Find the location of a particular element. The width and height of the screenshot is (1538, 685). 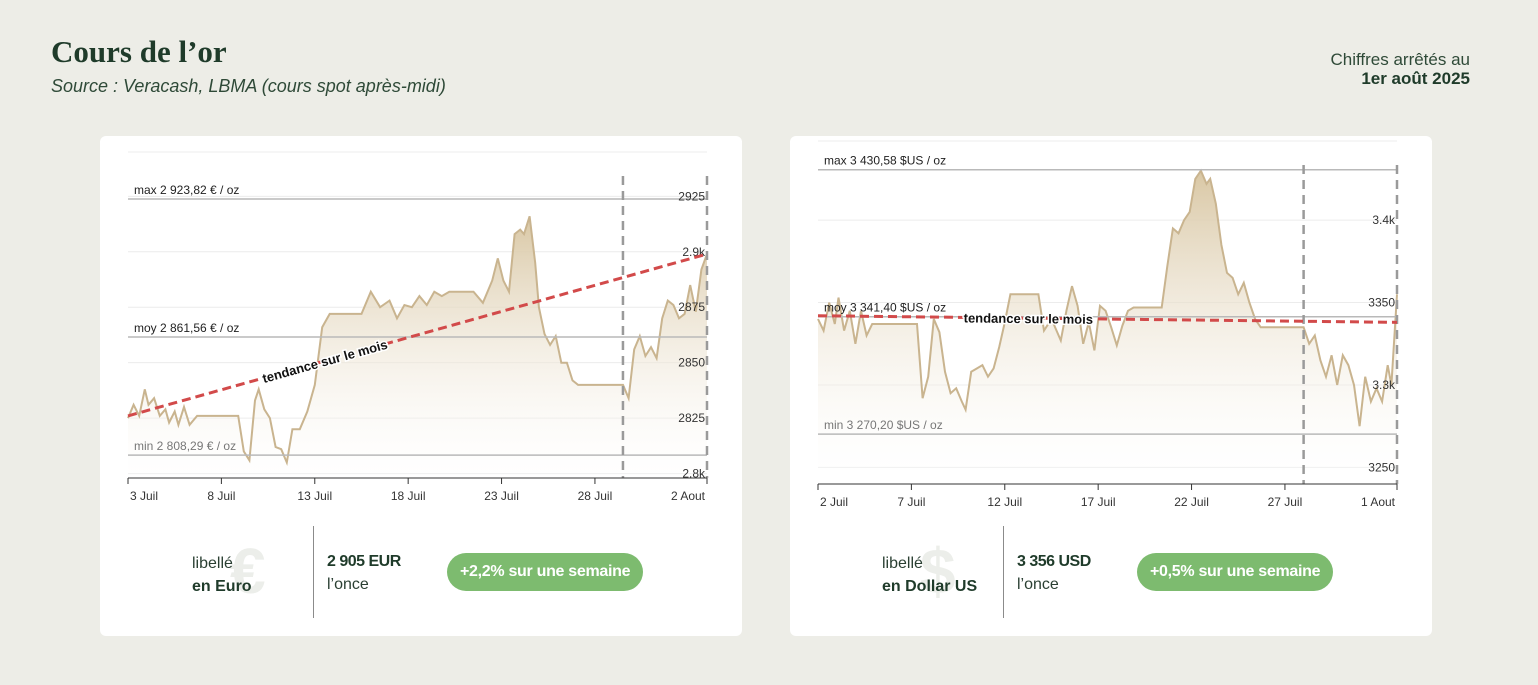

currency-label: libellé en Euro is located at coordinates (222, 575).